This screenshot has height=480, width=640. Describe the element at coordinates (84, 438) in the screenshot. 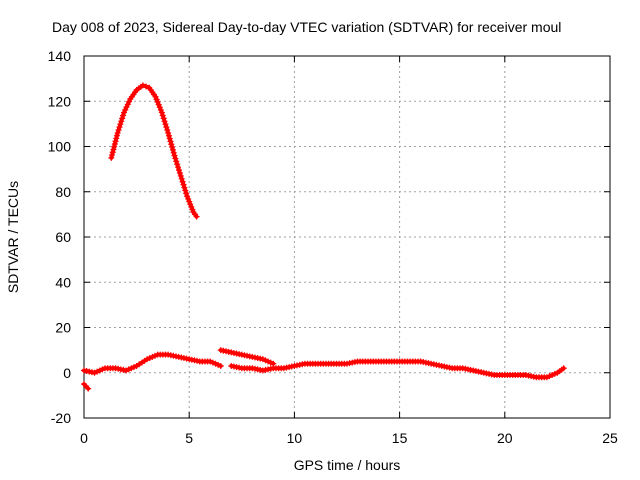

I see `x-tick-label: 0` at that location.